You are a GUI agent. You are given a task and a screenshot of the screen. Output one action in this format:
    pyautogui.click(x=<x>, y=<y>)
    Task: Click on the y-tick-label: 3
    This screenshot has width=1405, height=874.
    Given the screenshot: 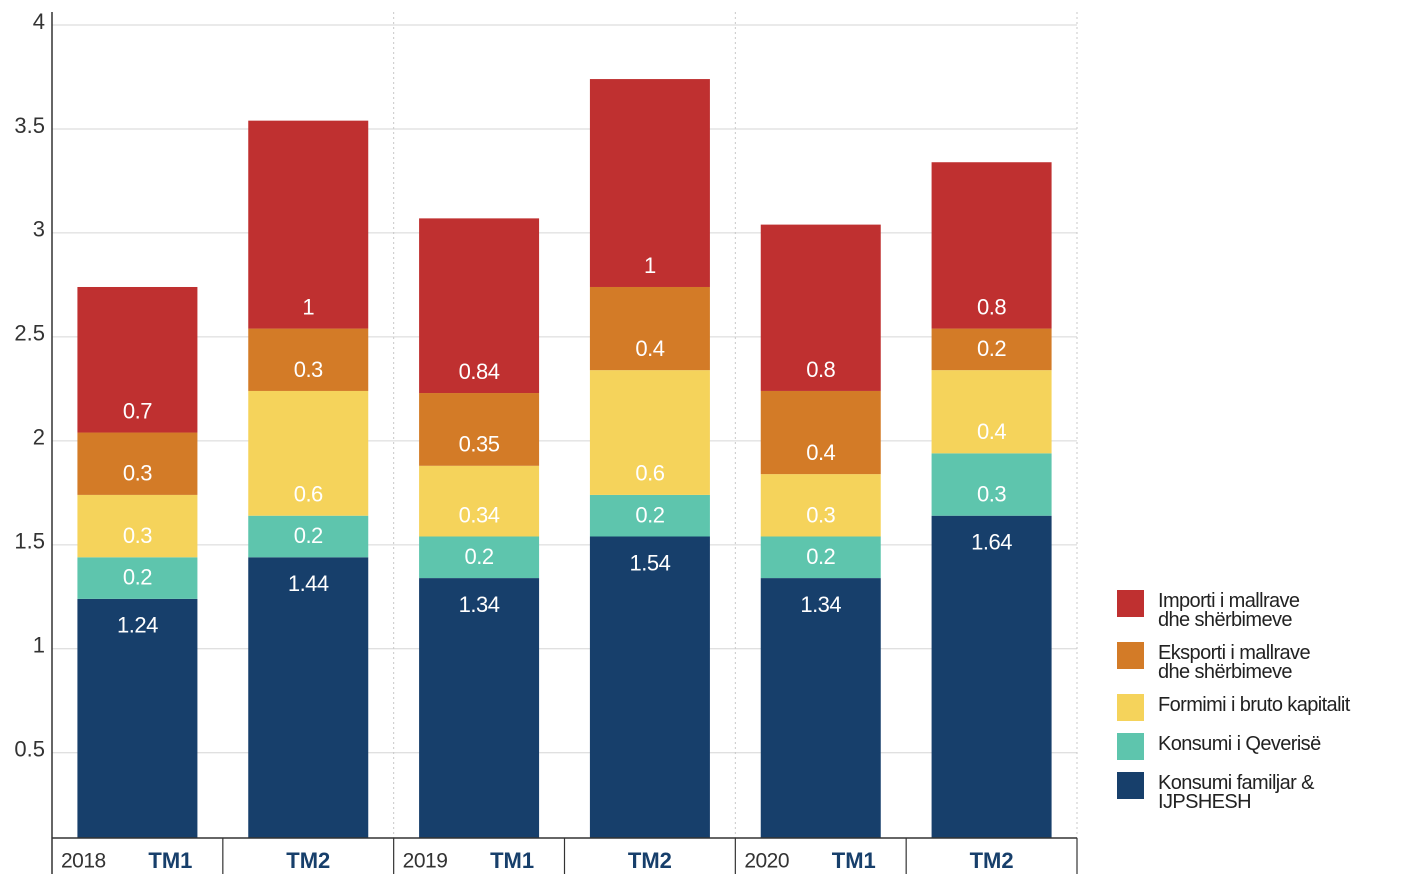 What is the action you would take?
    pyautogui.click(x=39, y=229)
    